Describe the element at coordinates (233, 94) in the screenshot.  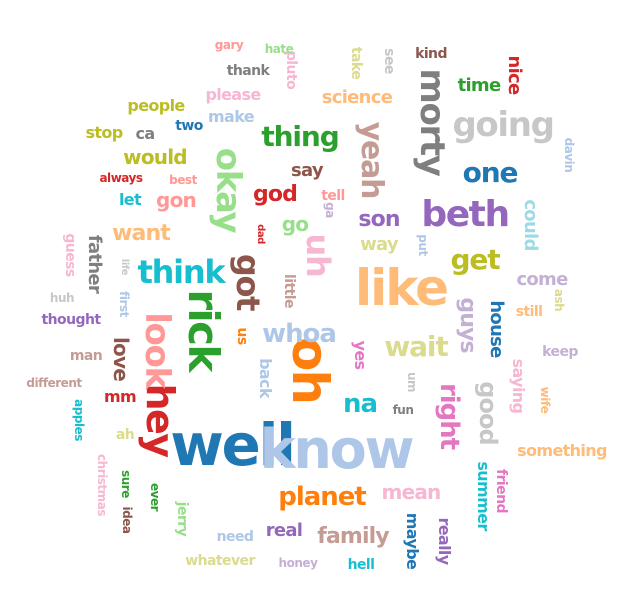
I see `word-please: please` at that location.